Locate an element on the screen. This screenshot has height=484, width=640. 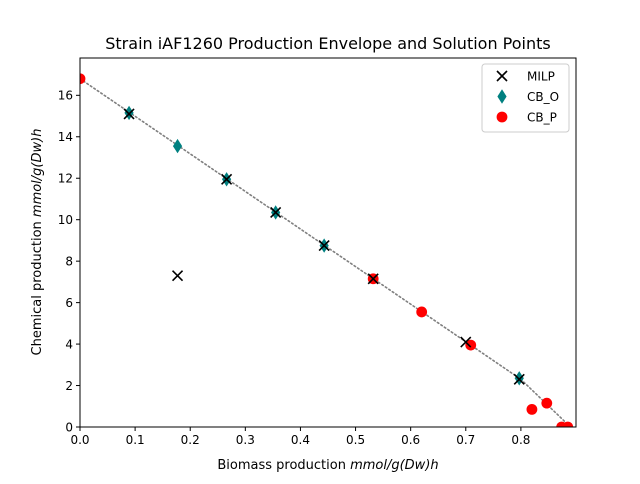
x-tick-label: 0.2 is located at coordinates (190, 440).